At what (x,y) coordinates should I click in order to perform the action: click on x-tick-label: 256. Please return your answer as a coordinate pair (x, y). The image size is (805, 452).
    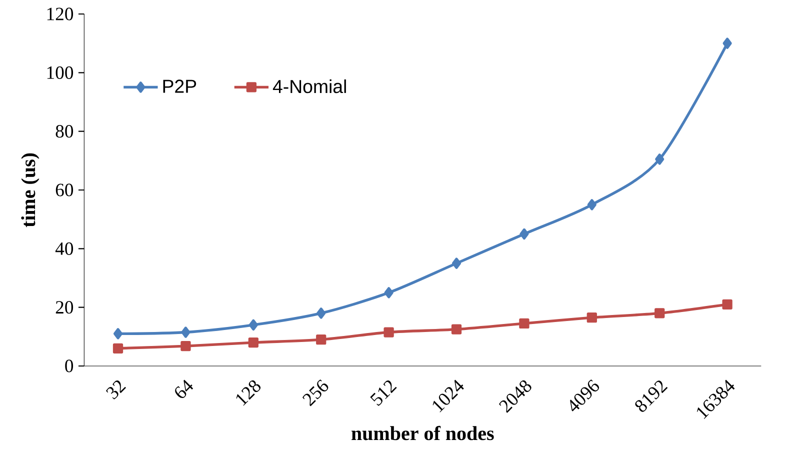
    Looking at the image, I should click on (315, 392).